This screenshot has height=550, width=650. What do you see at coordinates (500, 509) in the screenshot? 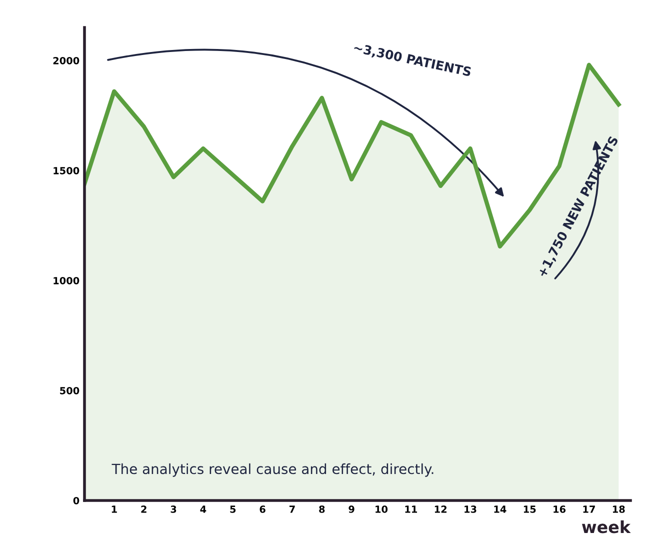
I see `x-tick-label: 14` at bounding box center [500, 509].